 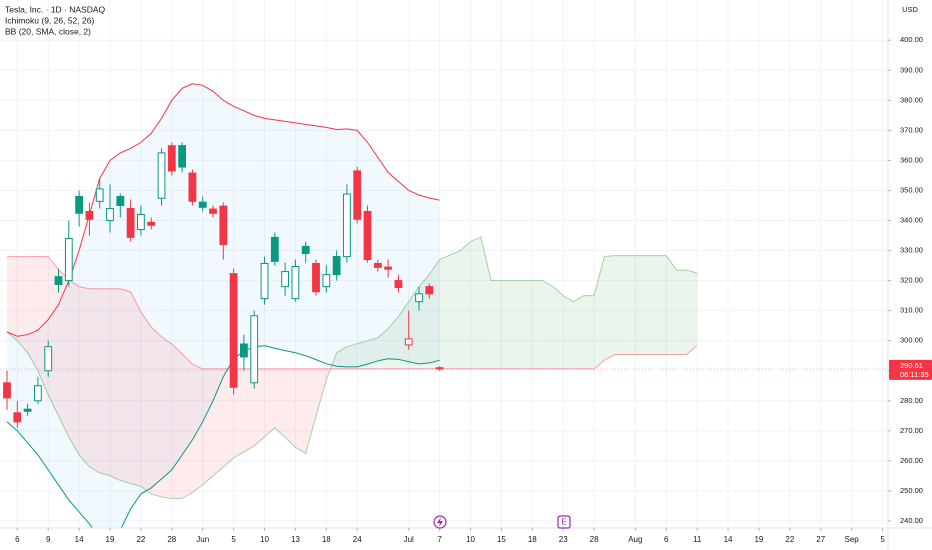 I want to click on y-tick-label: 390.00, so click(x=911, y=69).